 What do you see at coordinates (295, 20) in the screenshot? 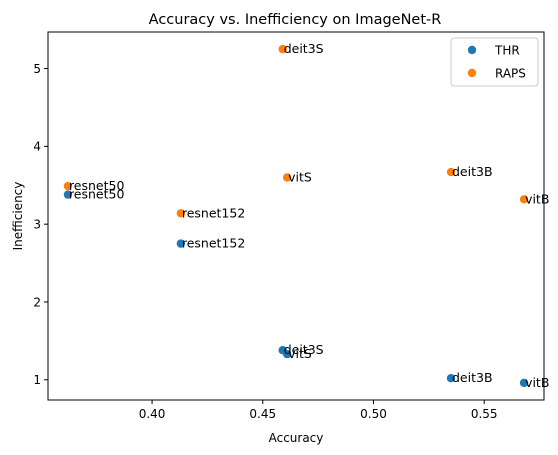
I see `chart-title: Accuracy vs. Inefficiency on ImageNet-R` at bounding box center [295, 20].